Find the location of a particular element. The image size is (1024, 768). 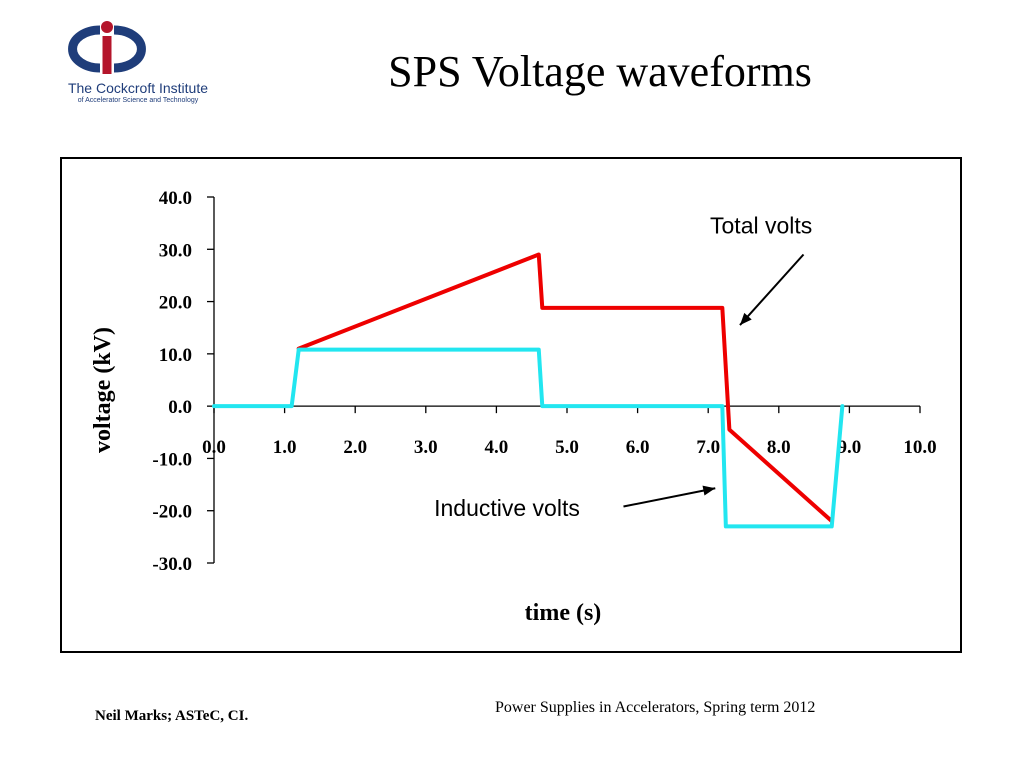

x-tick-label: 6.0 is located at coordinates (638, 447).